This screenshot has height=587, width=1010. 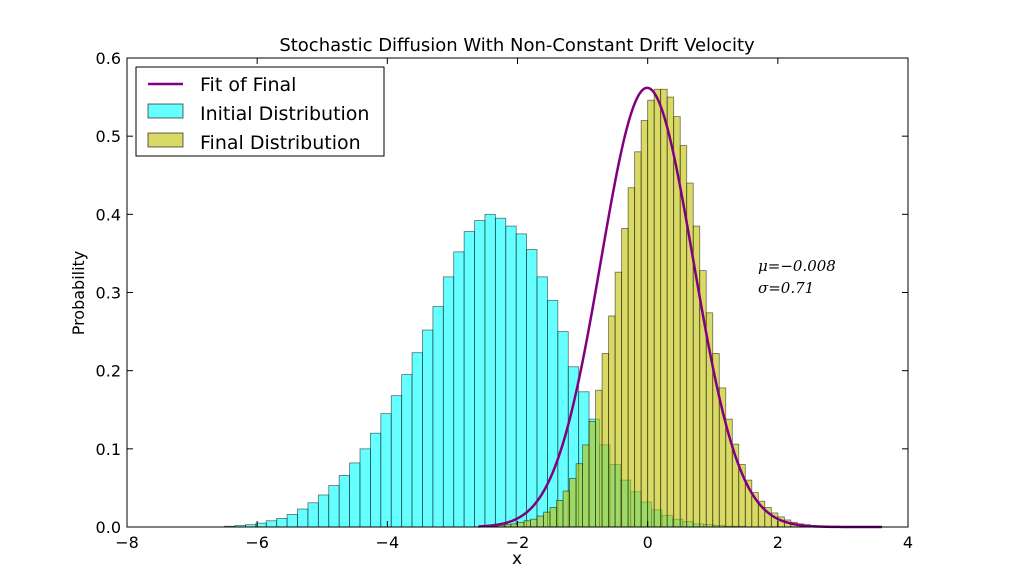 I want to click on y-tick-label: 0.3, so click(x=108, y=293).